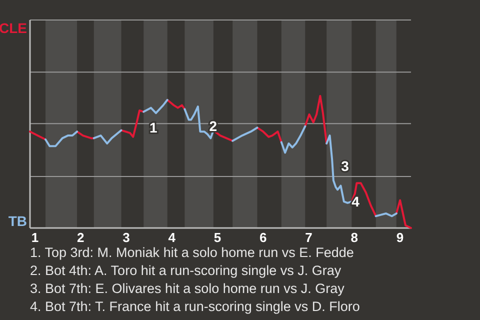 Image resolution: width=480 pixels, height=320 pixels. What do you see at coordinates (172, 237) in the screenshot?
I see `x-tick-label: 4` at bounding box center [172, 237].